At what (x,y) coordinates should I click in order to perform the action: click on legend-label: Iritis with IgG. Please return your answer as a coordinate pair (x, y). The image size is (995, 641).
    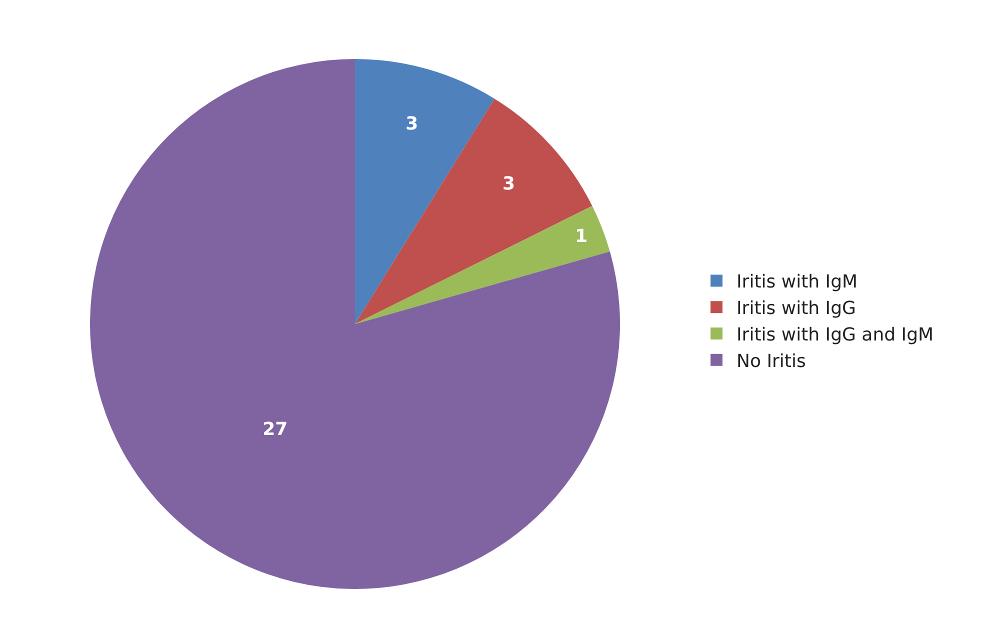
    Looking at the image, I should click on (796, 309).